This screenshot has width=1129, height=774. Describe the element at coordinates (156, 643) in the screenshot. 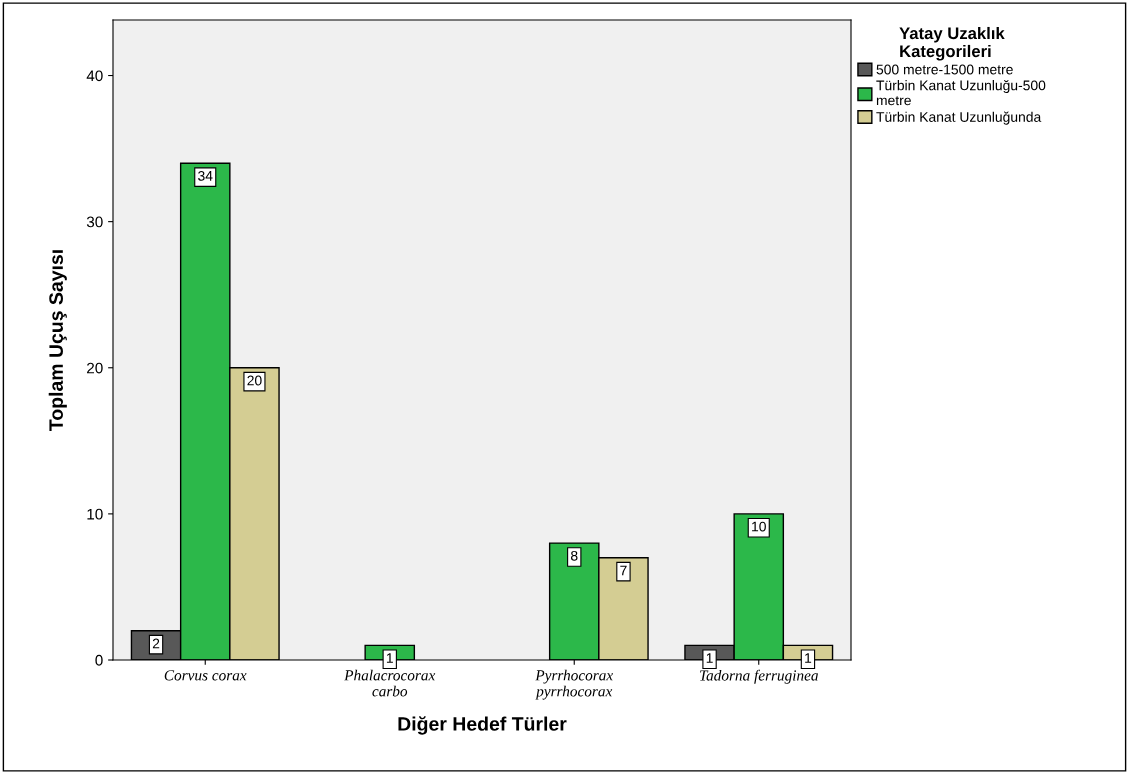

I see `data-label: 2` at that location.